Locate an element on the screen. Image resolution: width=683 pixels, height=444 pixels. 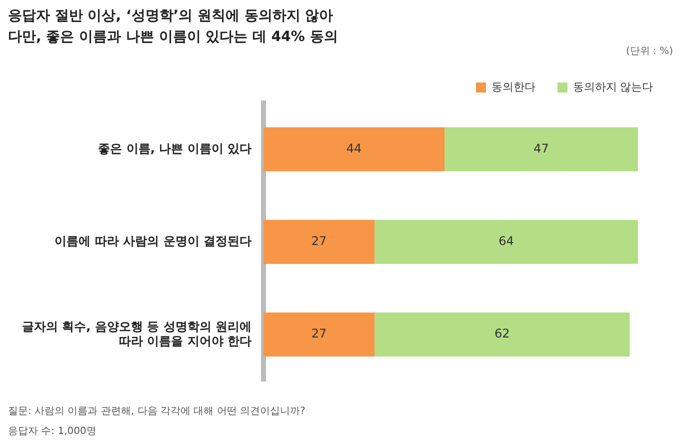
data-label: 64 is located at coordinates (506, 241).